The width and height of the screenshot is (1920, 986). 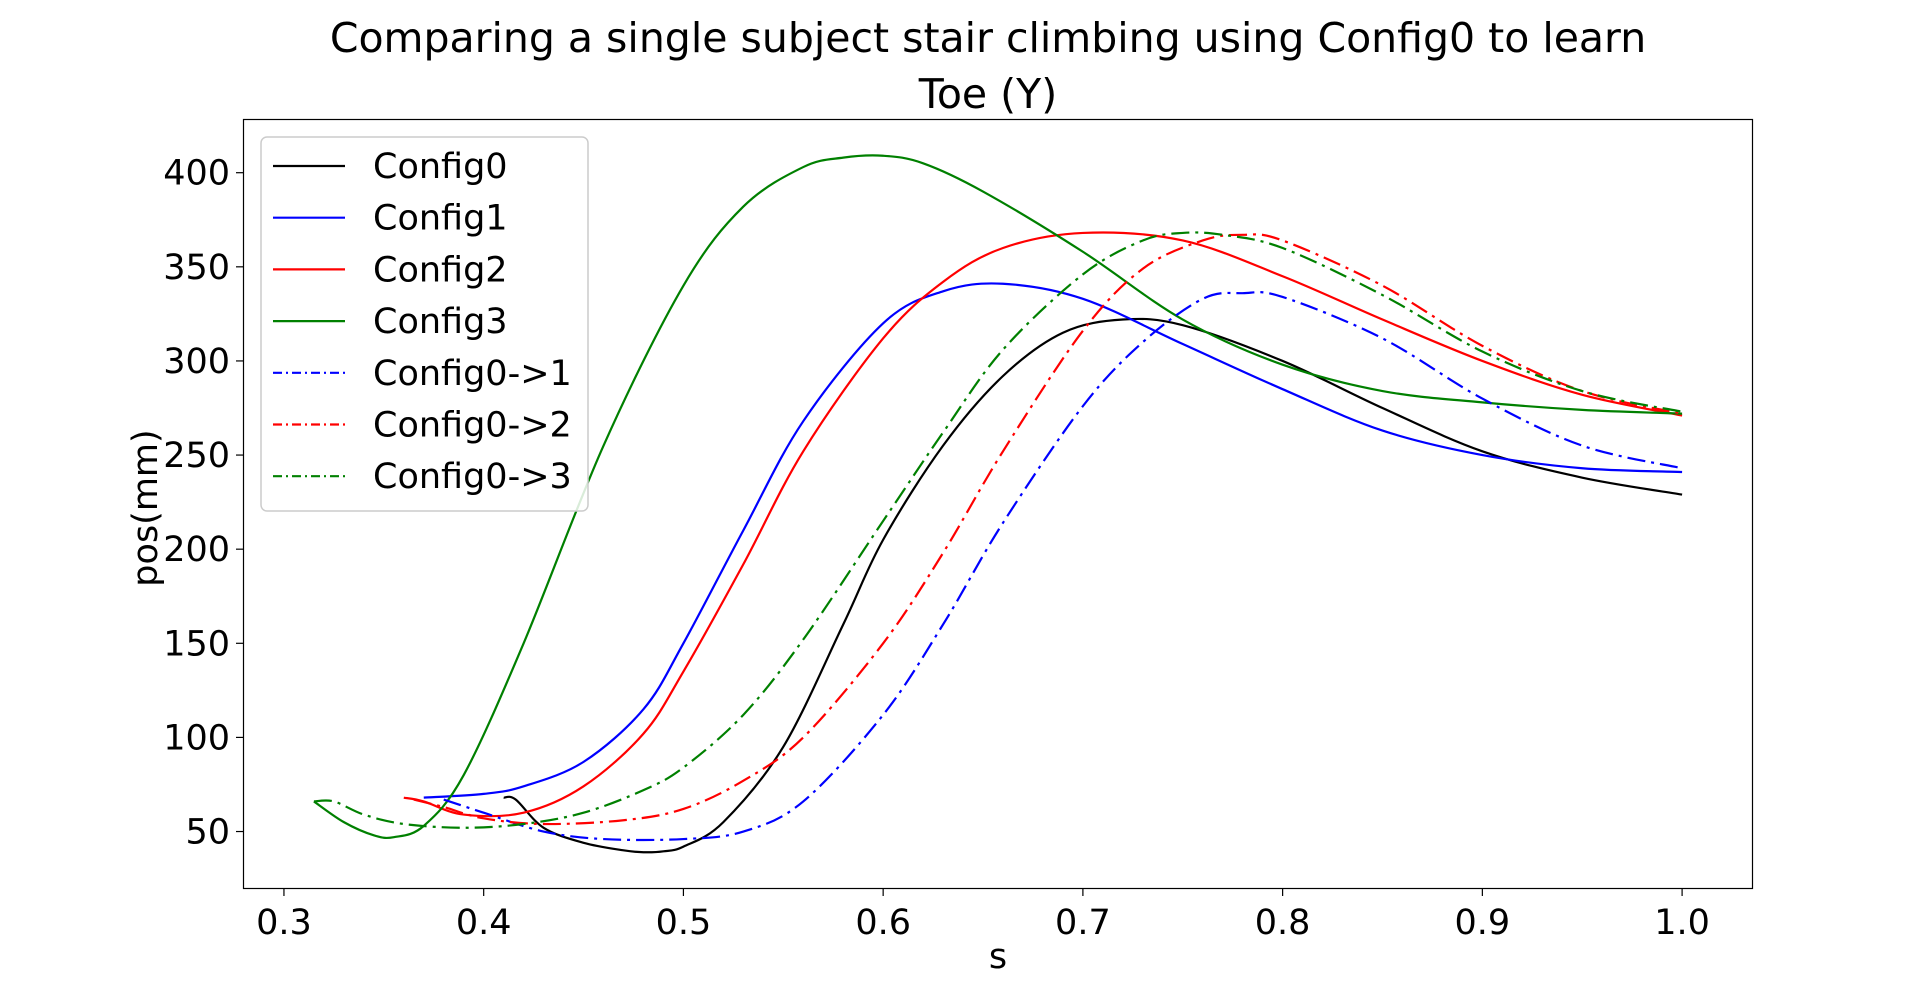 What do you see at coordinates (203, 503) in the screenshot?
I see `y-axis: 50 100 150 200 250 300 350 400` at bounding box center [203, 503].